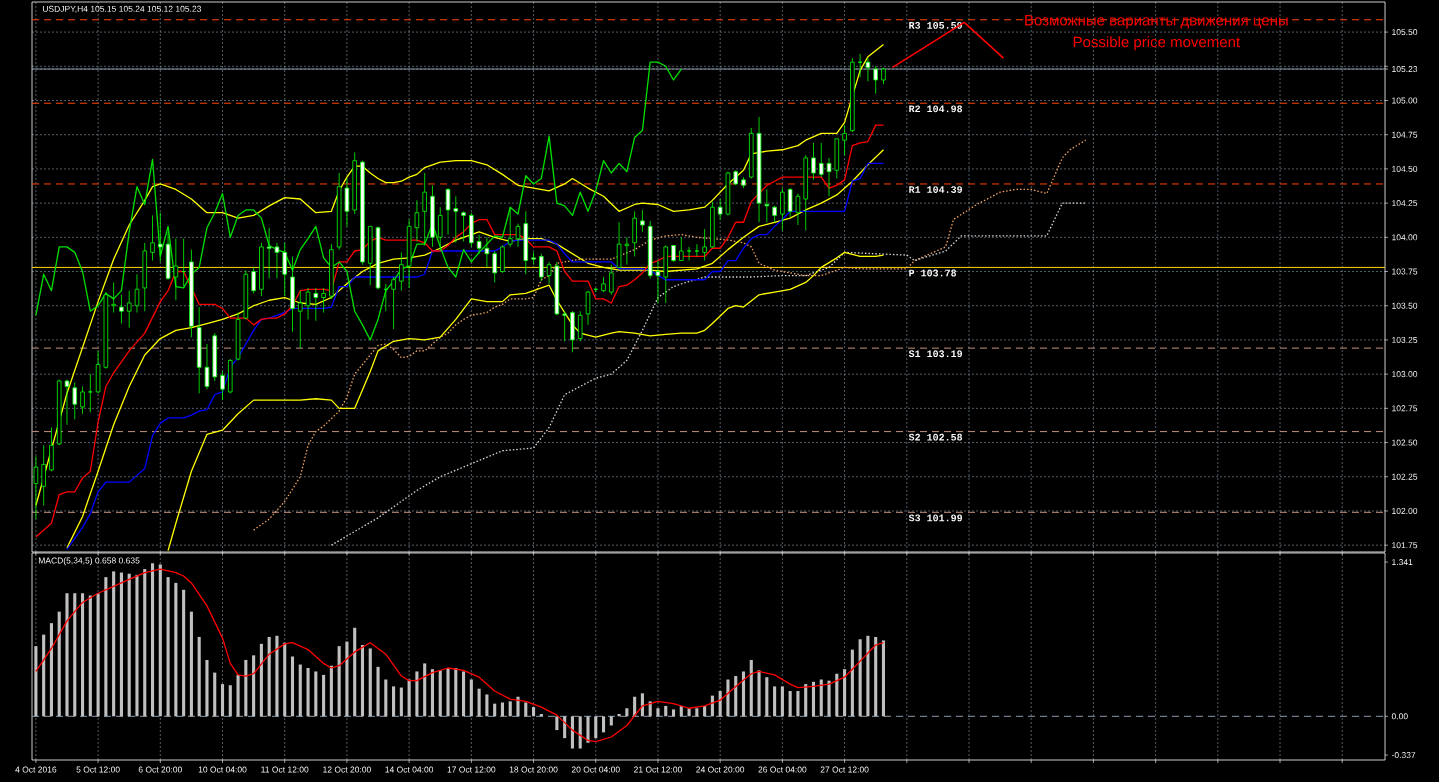 This screenshot has height=782, width=1439. What do you see at coordinates (1405, 408) in the screenshot?
I see `y-tick-label: 102.75` at bounding box center [1405, 408].